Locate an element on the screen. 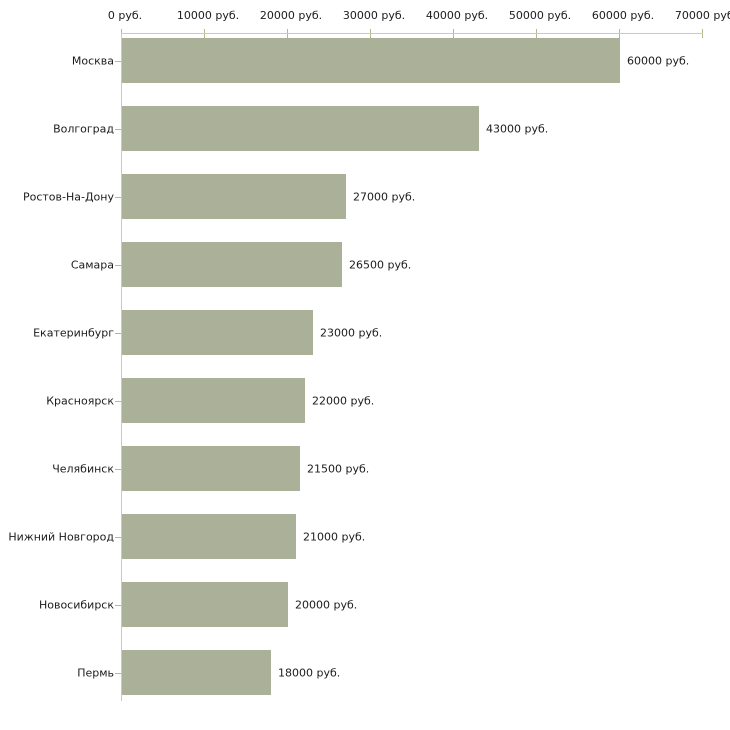 The image size is (730, 730). category-label: Самара is located at coordinates (92, 264).